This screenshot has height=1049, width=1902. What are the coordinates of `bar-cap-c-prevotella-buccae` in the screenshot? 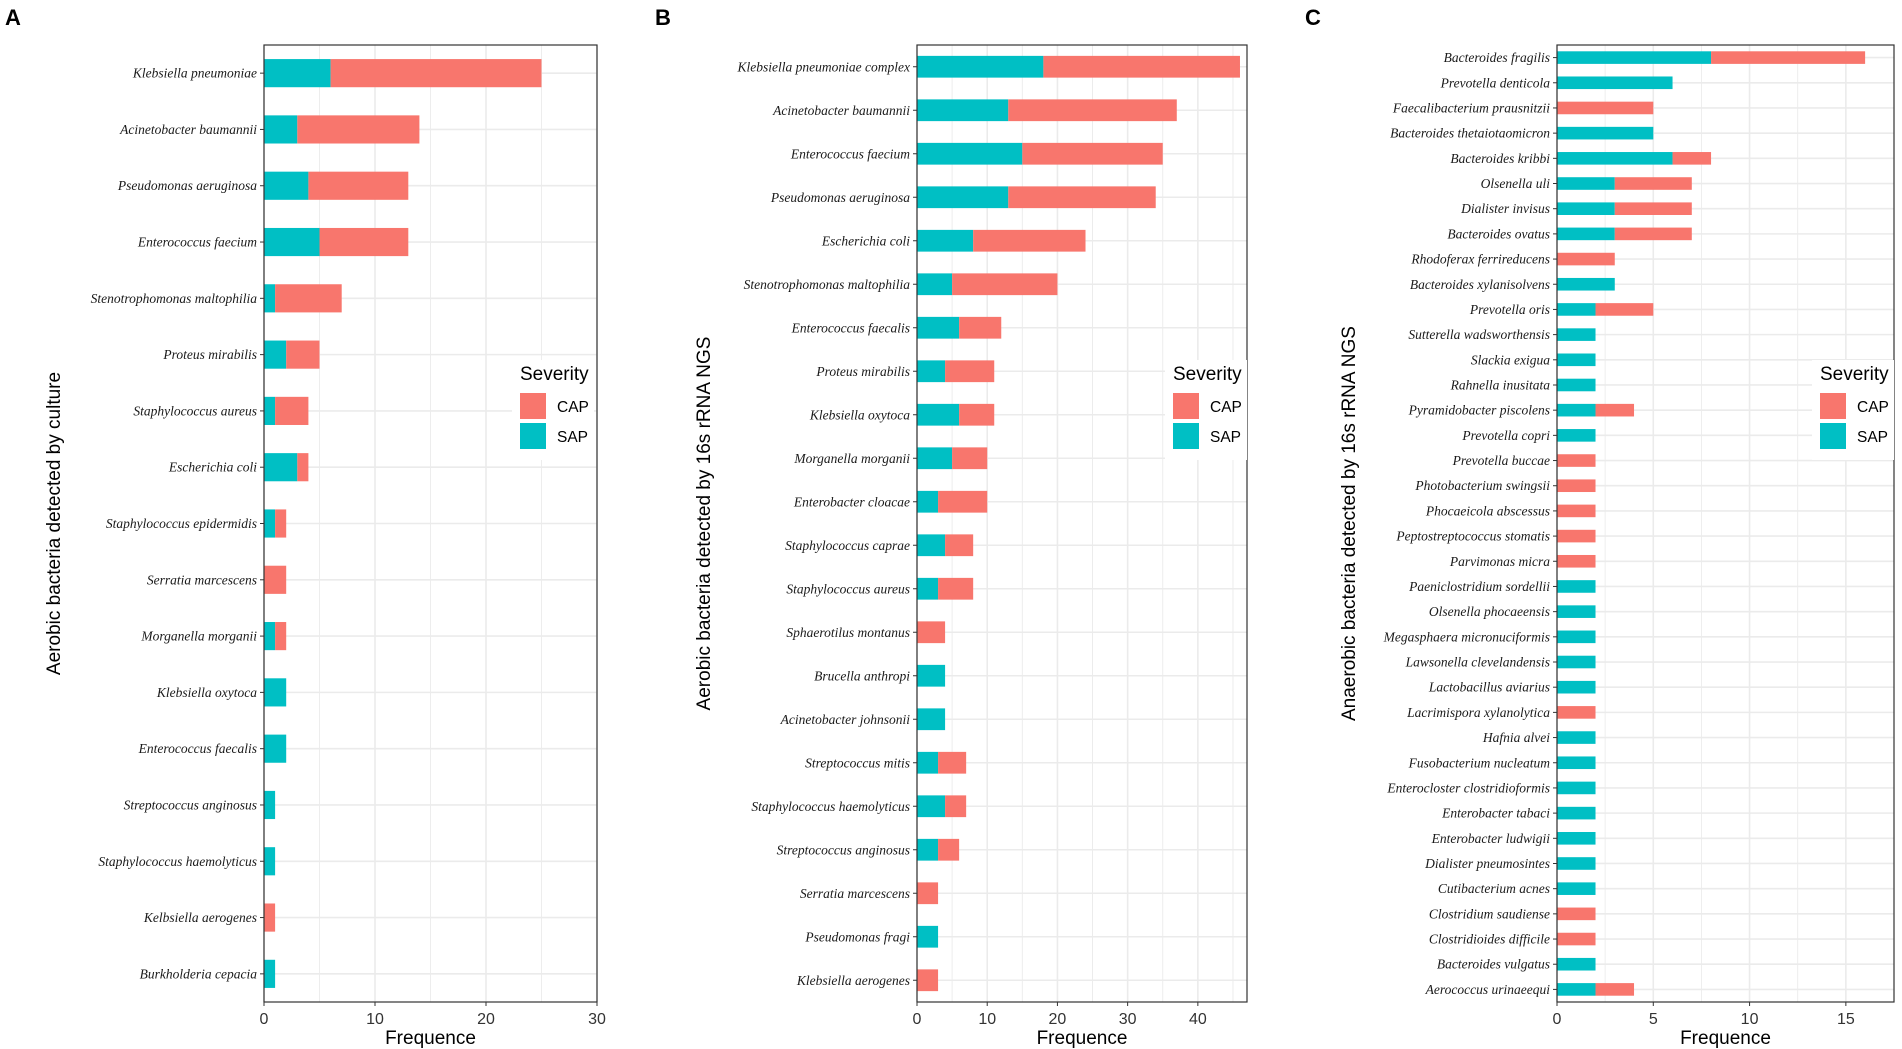 It's located at (1576, 460).